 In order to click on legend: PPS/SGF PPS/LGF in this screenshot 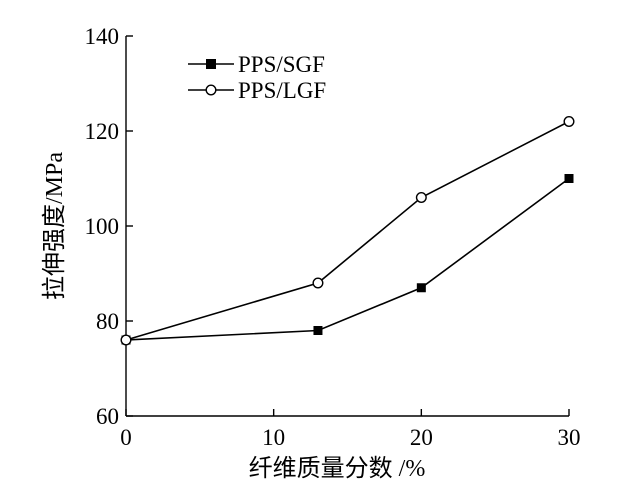, I will do `click(257, 77)`.